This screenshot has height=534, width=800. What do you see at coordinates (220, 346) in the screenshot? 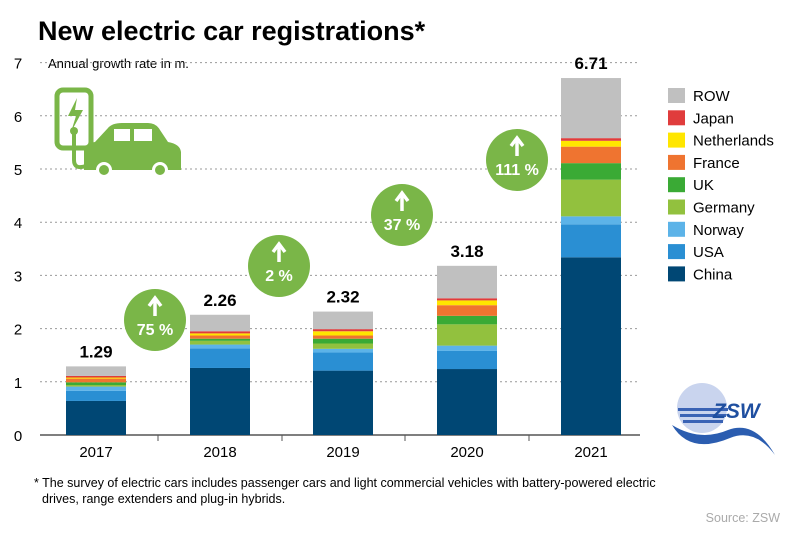
I see `bar-segment-norway-2018` at bounding box center [220, 346].